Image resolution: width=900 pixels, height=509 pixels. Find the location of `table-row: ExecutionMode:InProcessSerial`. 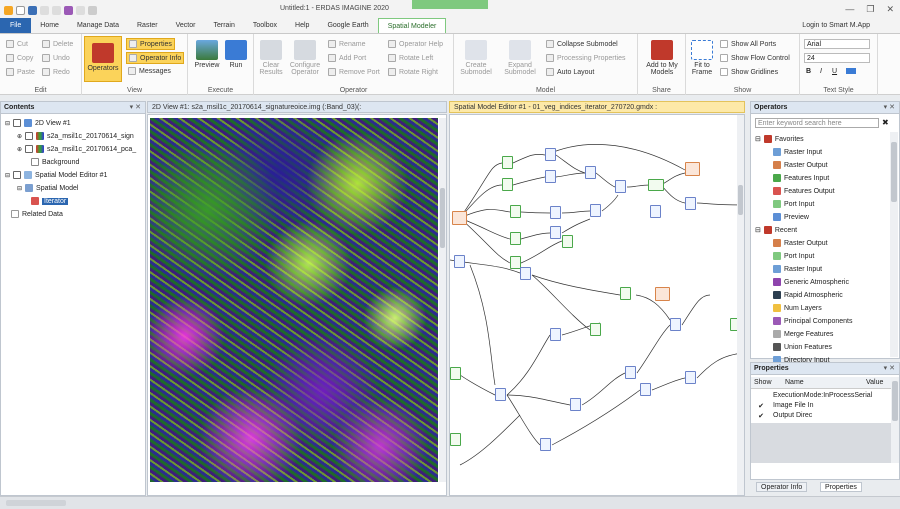

table-row: ExecutionMode:InProcessSerial is located at coordinates (821, 395).